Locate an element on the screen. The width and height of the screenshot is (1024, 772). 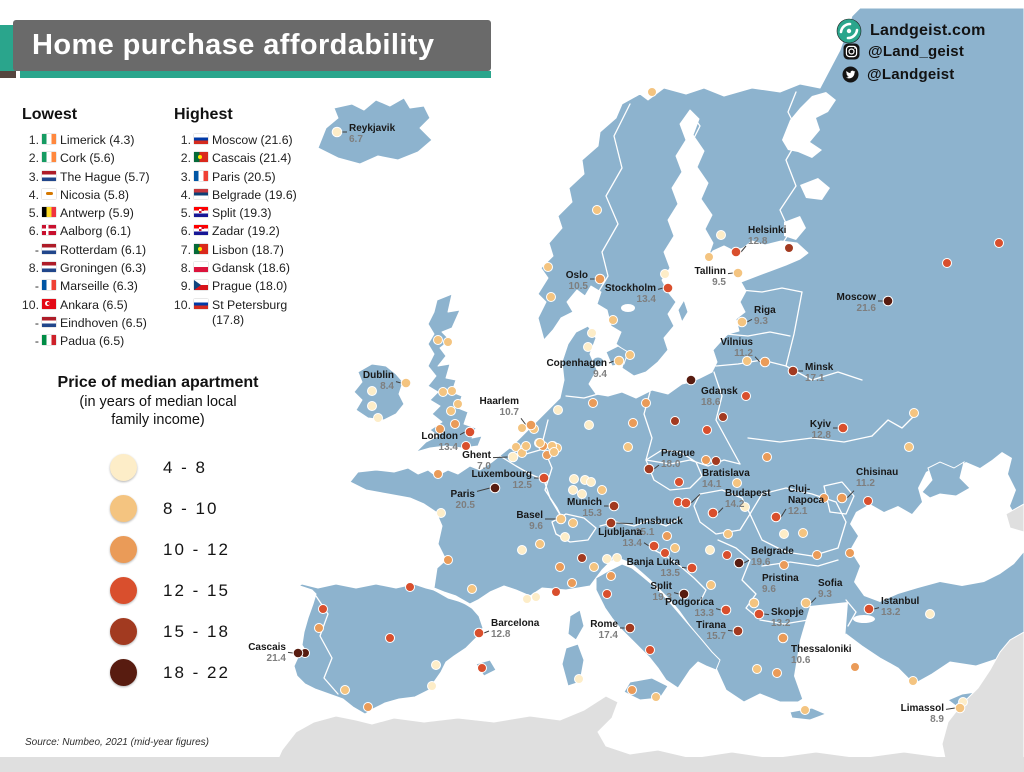
legend-label: 8 - 10 is located at coordinates (191, 508).